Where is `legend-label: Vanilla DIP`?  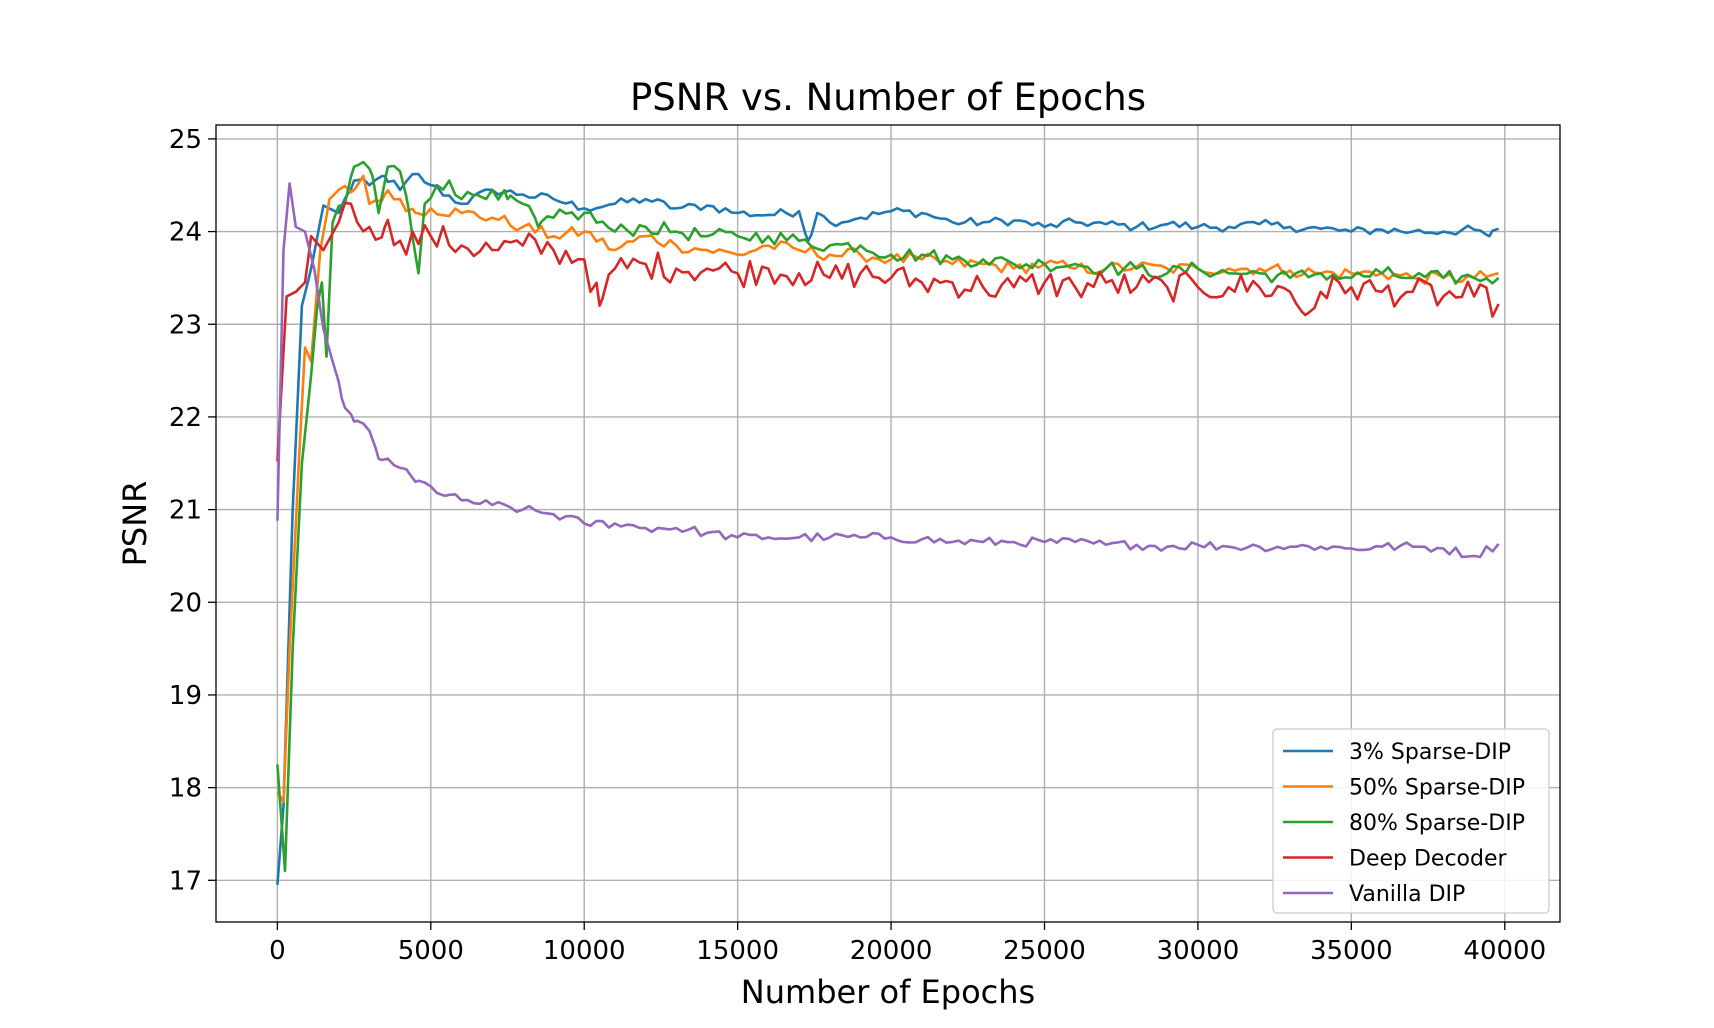
legend-label: Vanilla DIP is located at coordinates (1407, 894).